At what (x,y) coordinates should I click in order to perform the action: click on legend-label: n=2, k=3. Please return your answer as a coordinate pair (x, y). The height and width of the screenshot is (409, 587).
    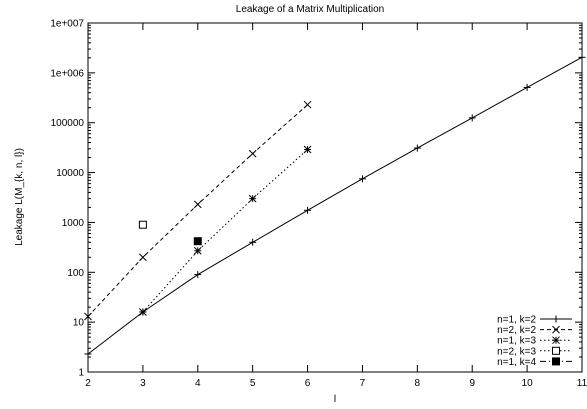
    Looking at the image, I should click on (516, 351).